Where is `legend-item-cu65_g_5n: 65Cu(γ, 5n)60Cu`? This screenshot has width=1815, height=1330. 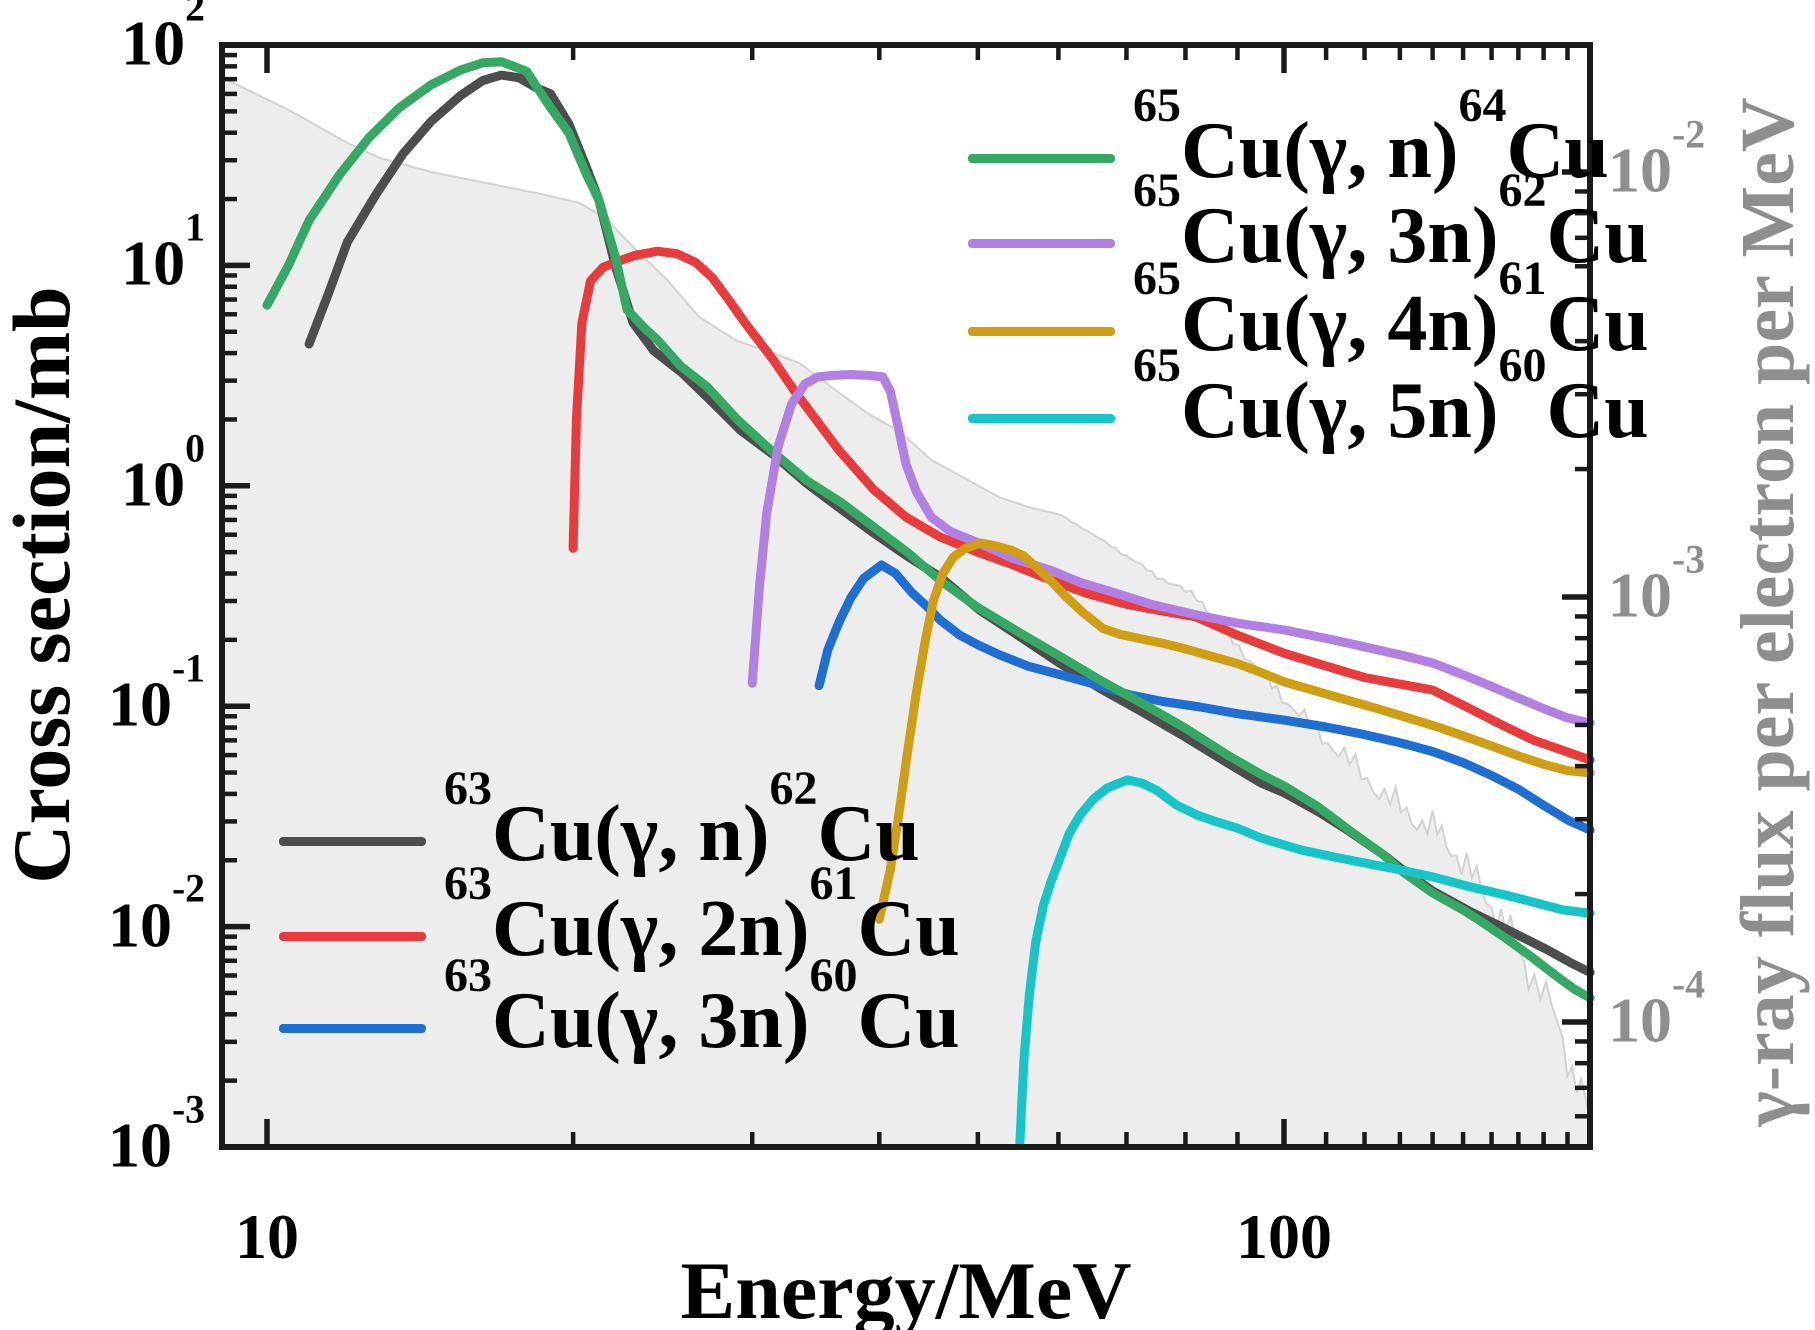
legend-item-cu65_g_5n: 65Cu(γ, 5n)60Cu is located at coordinates (1308, 396).